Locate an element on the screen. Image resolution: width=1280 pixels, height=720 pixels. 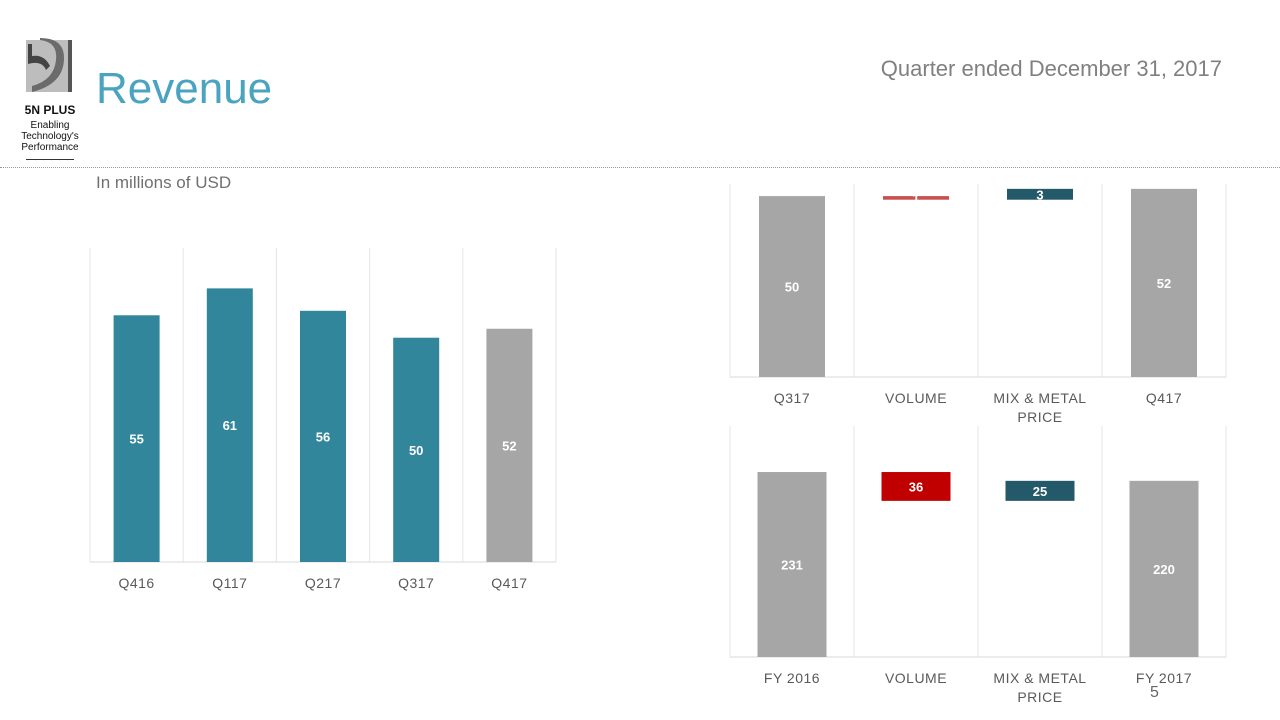
bar-q317 is located at coordinates (416, 449).